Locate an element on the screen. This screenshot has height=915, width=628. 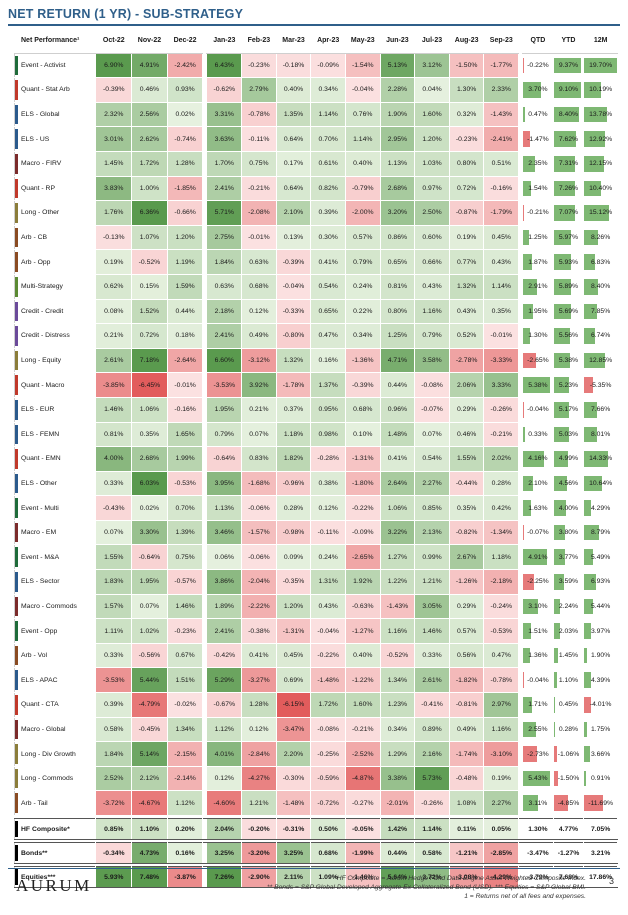
summary-text: 3.21% is located at coordinates (600, 853).